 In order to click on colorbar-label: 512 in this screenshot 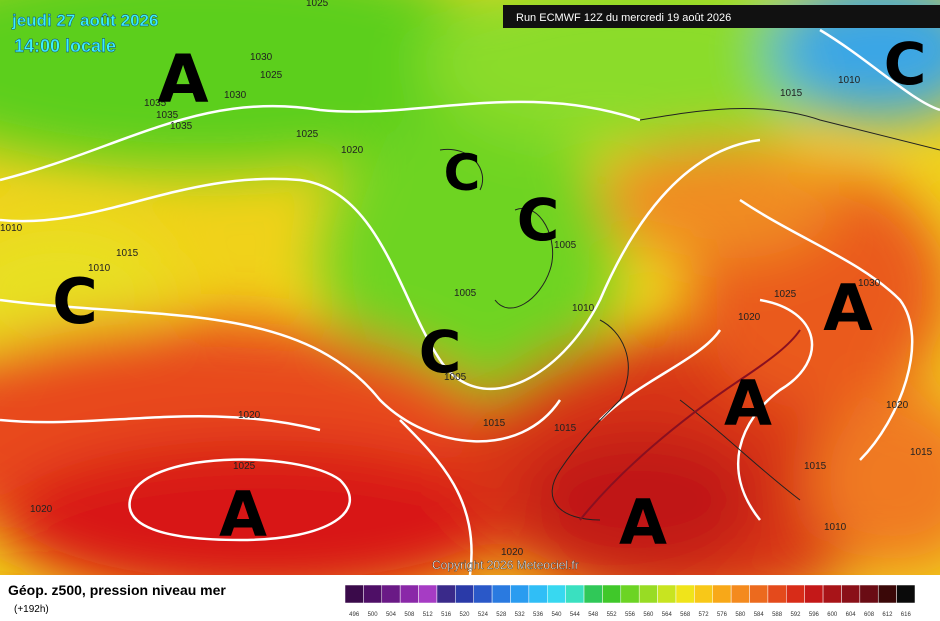, I will do `click(428, 615)`.